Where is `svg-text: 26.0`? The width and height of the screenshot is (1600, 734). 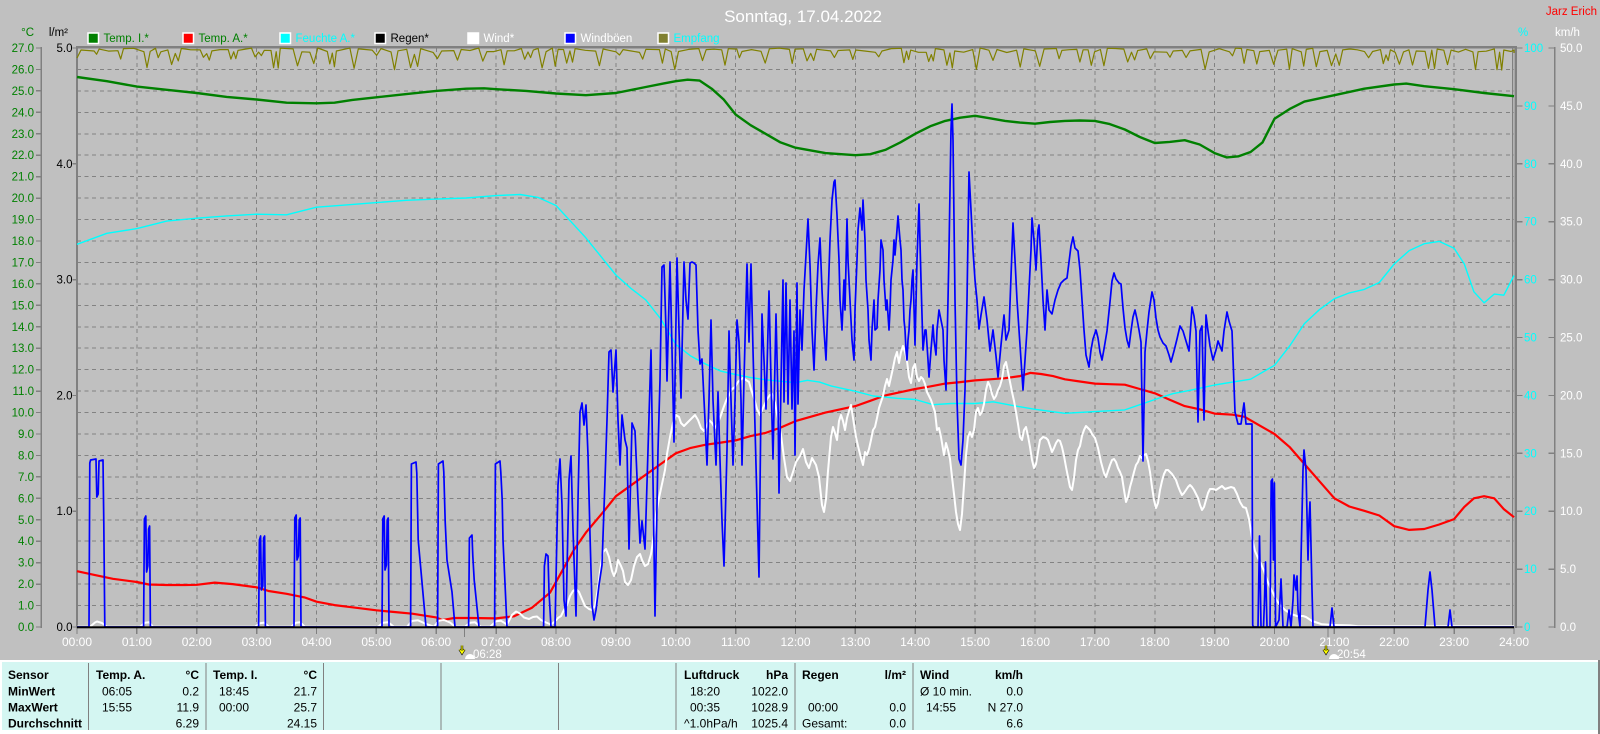 svg-text: 26.0 is located at coordinates (23, 70).